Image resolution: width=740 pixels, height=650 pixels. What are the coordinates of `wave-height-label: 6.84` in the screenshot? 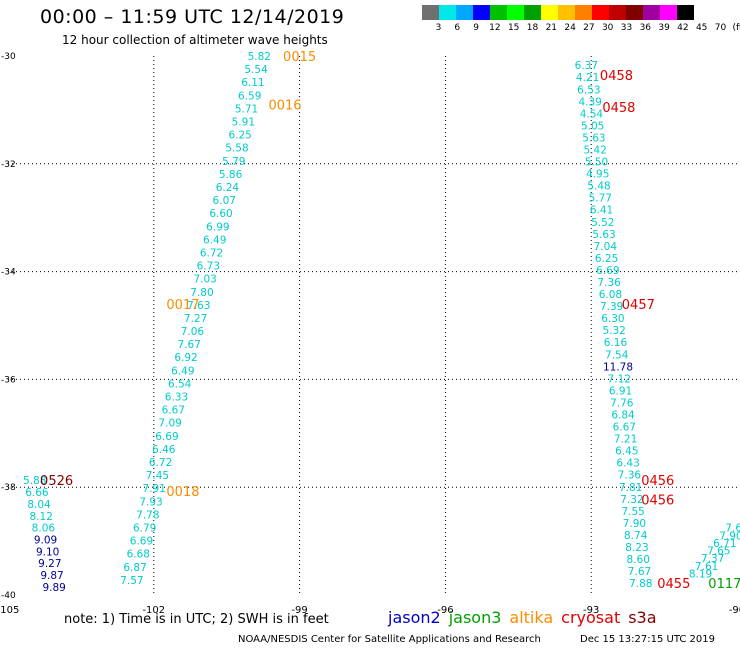 It's located at (623, 415).